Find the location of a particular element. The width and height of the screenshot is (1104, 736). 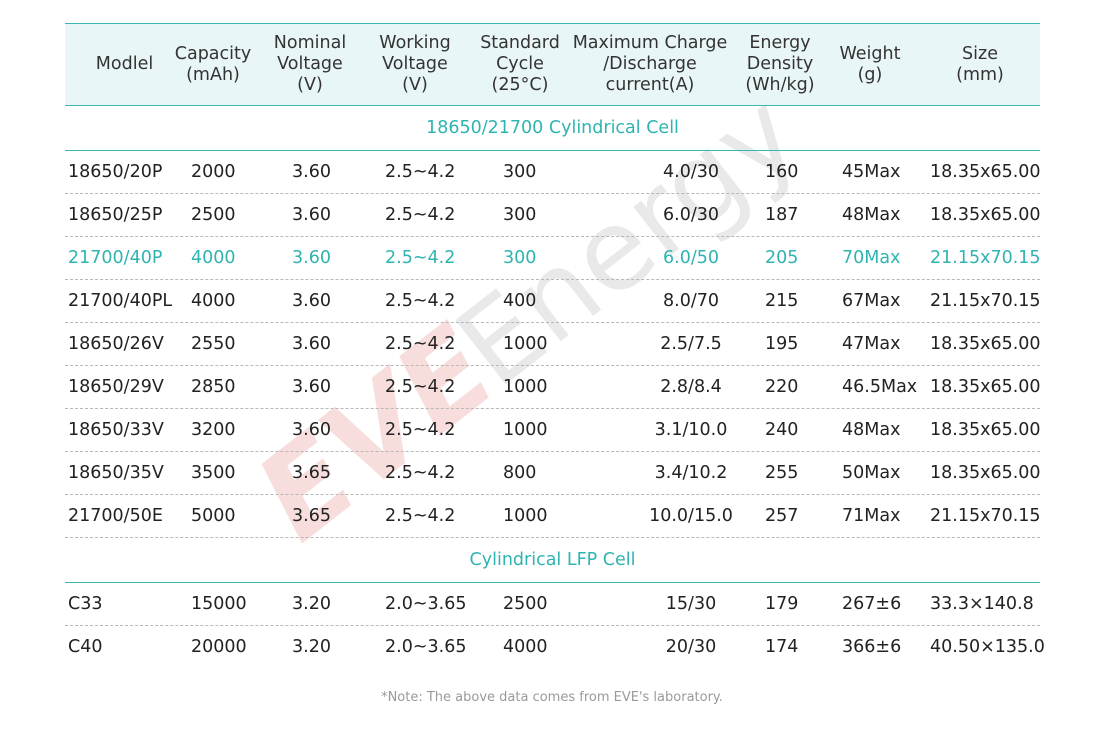

cell-cycle: 2500 is located at coordinates (525, 604).